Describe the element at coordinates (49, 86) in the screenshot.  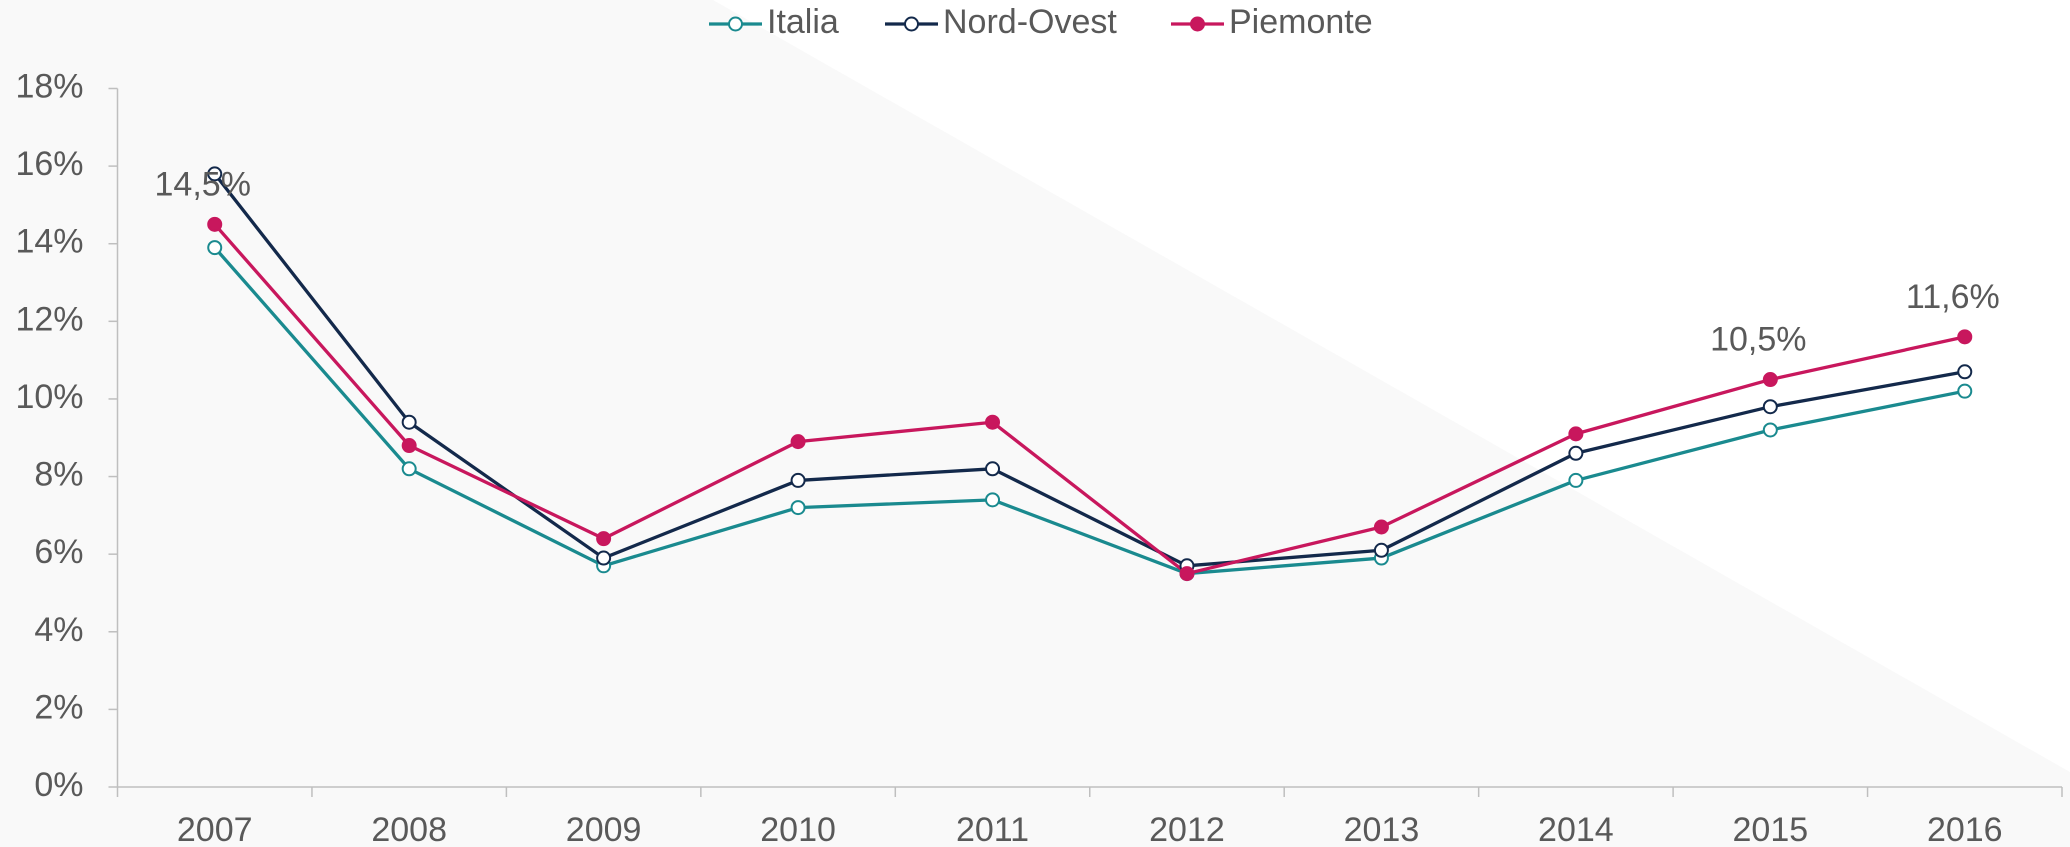
I see `y-tick-label: 18%` at that location.